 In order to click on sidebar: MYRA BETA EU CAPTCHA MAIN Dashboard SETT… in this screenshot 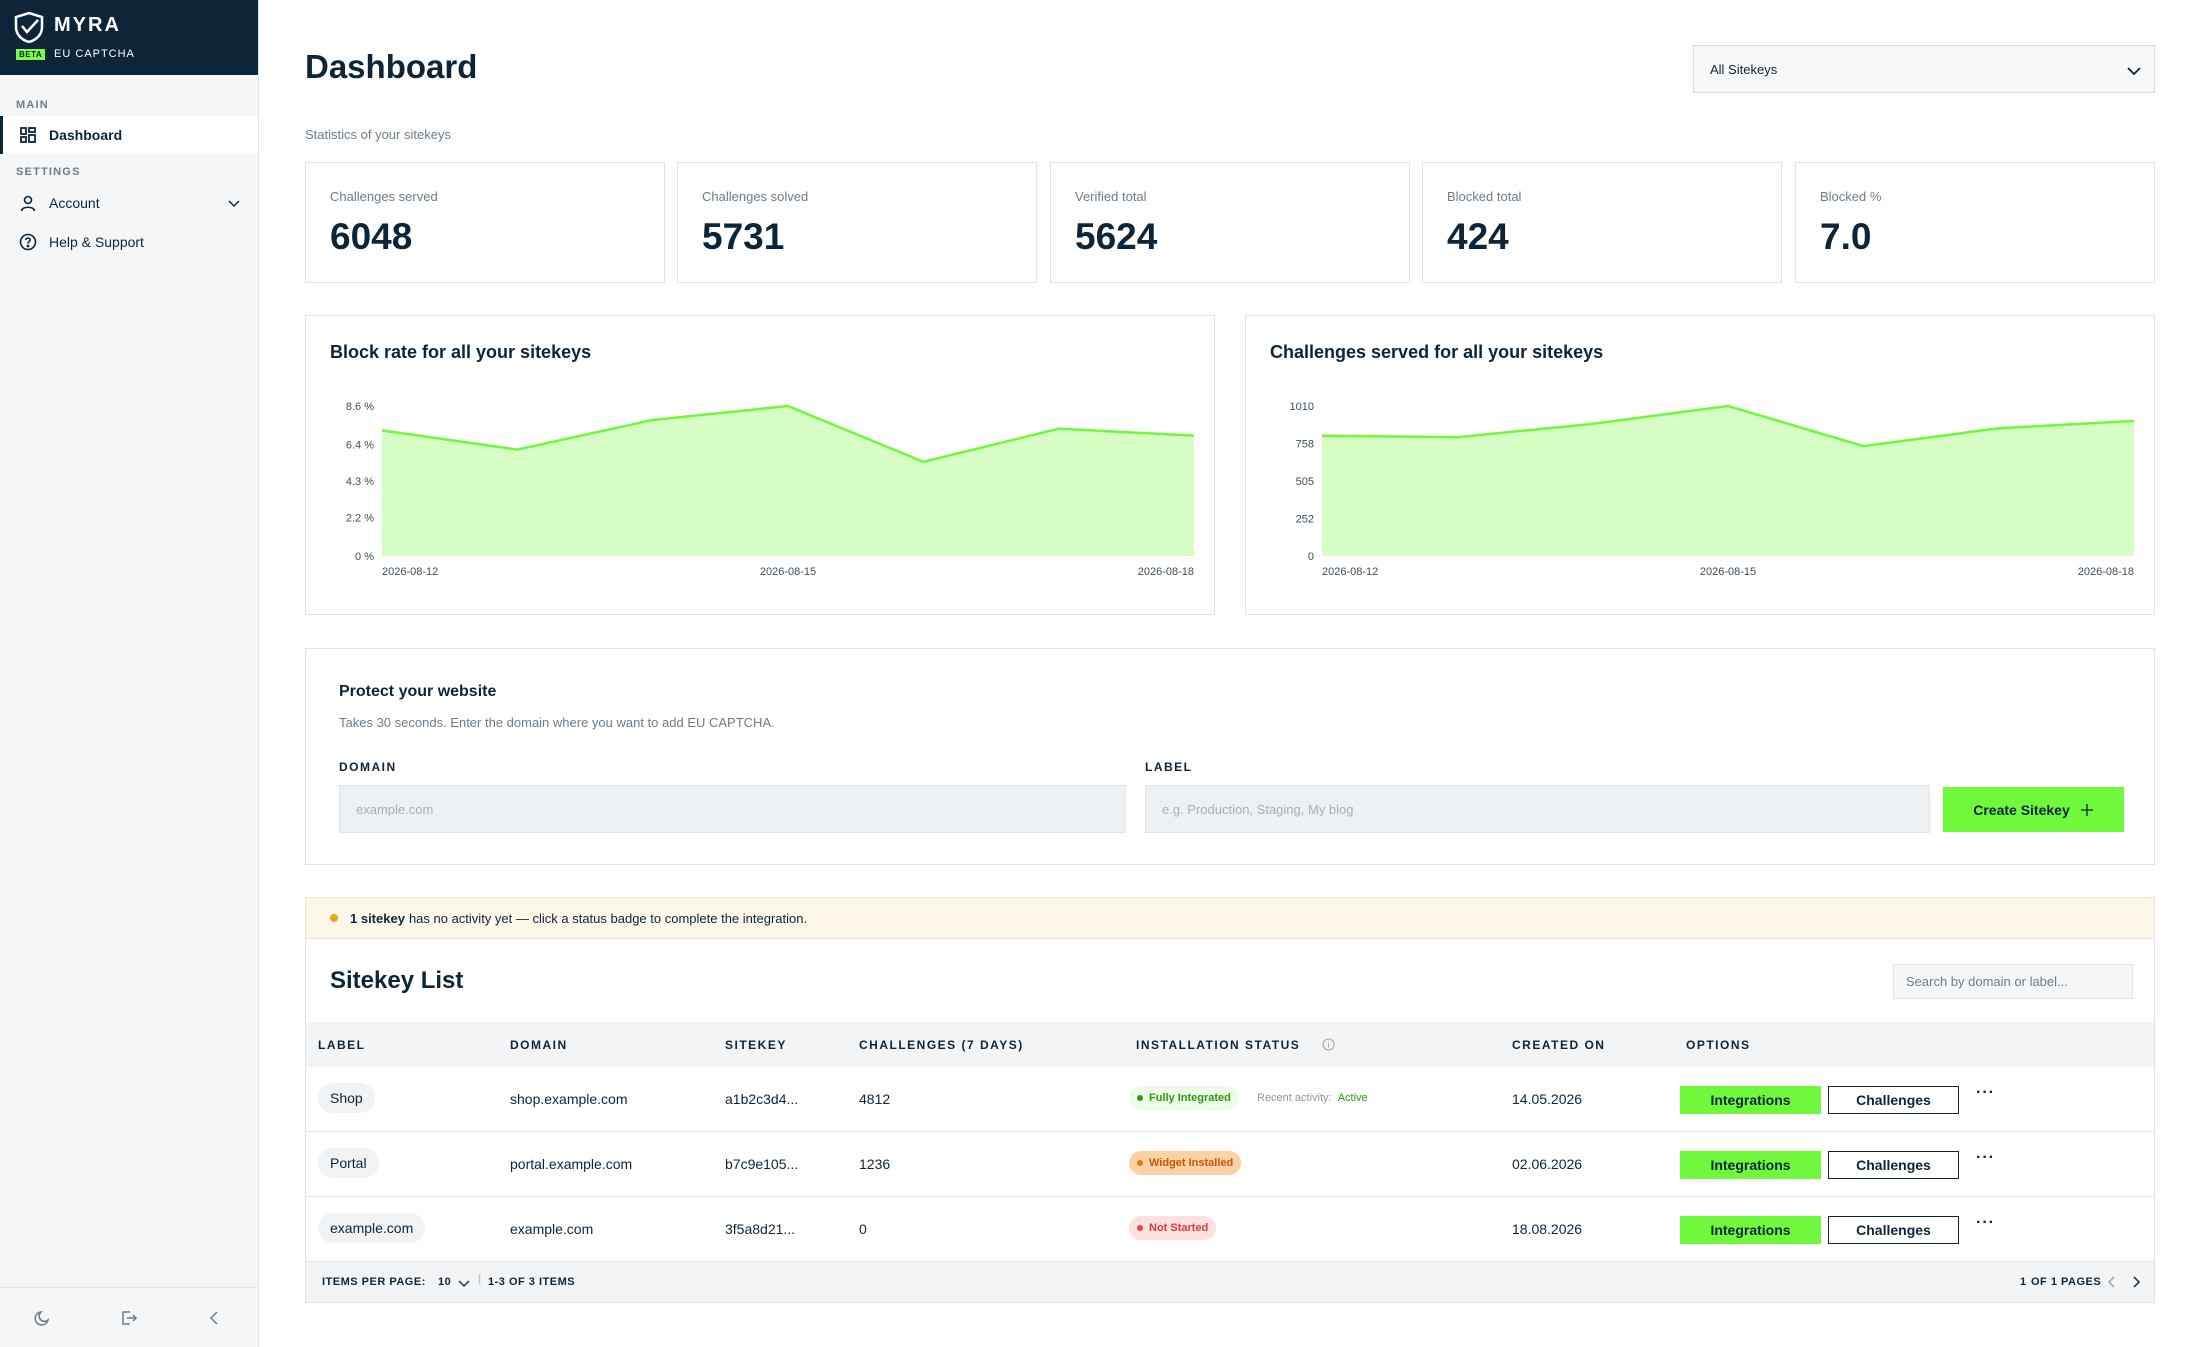, I will do `click(129, 673)`.